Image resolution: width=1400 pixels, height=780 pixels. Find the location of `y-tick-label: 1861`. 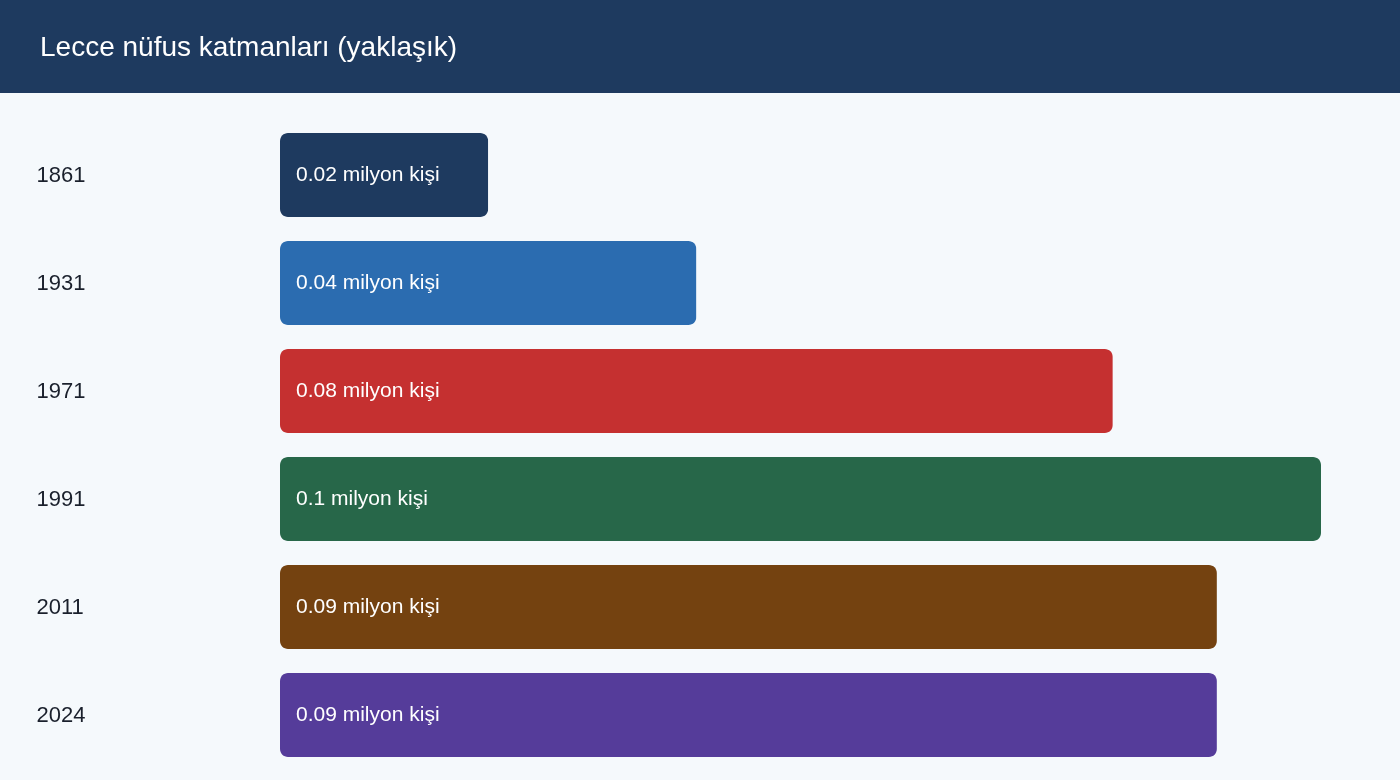

y-tick-label: 1861 is located at coordinates (61, 174).